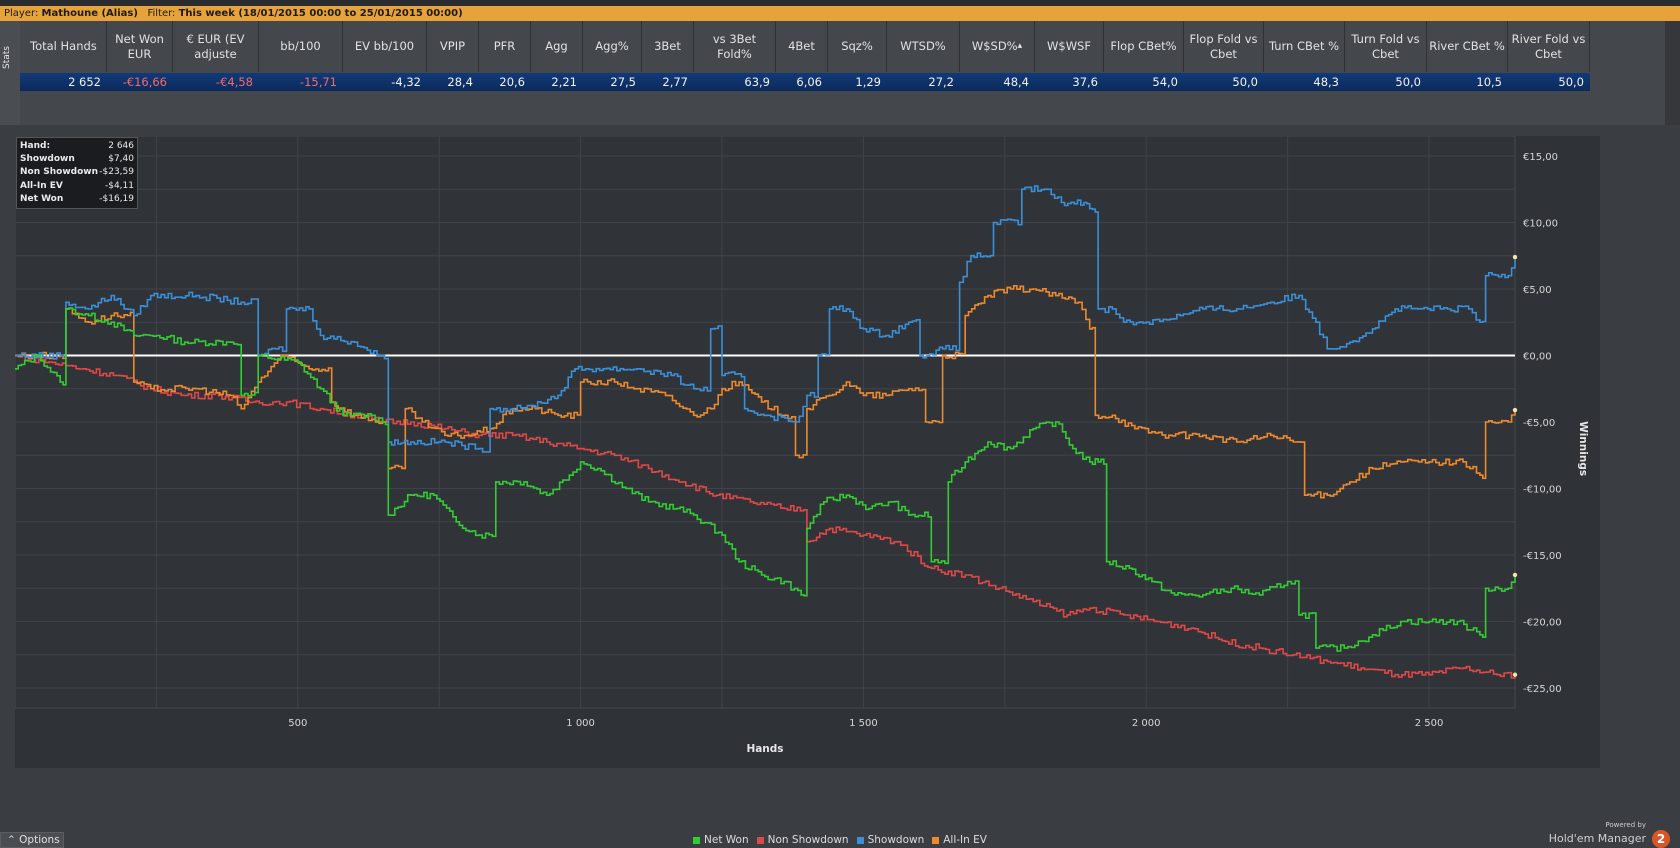  I want to click on options-label: Options, so click(39, 840).